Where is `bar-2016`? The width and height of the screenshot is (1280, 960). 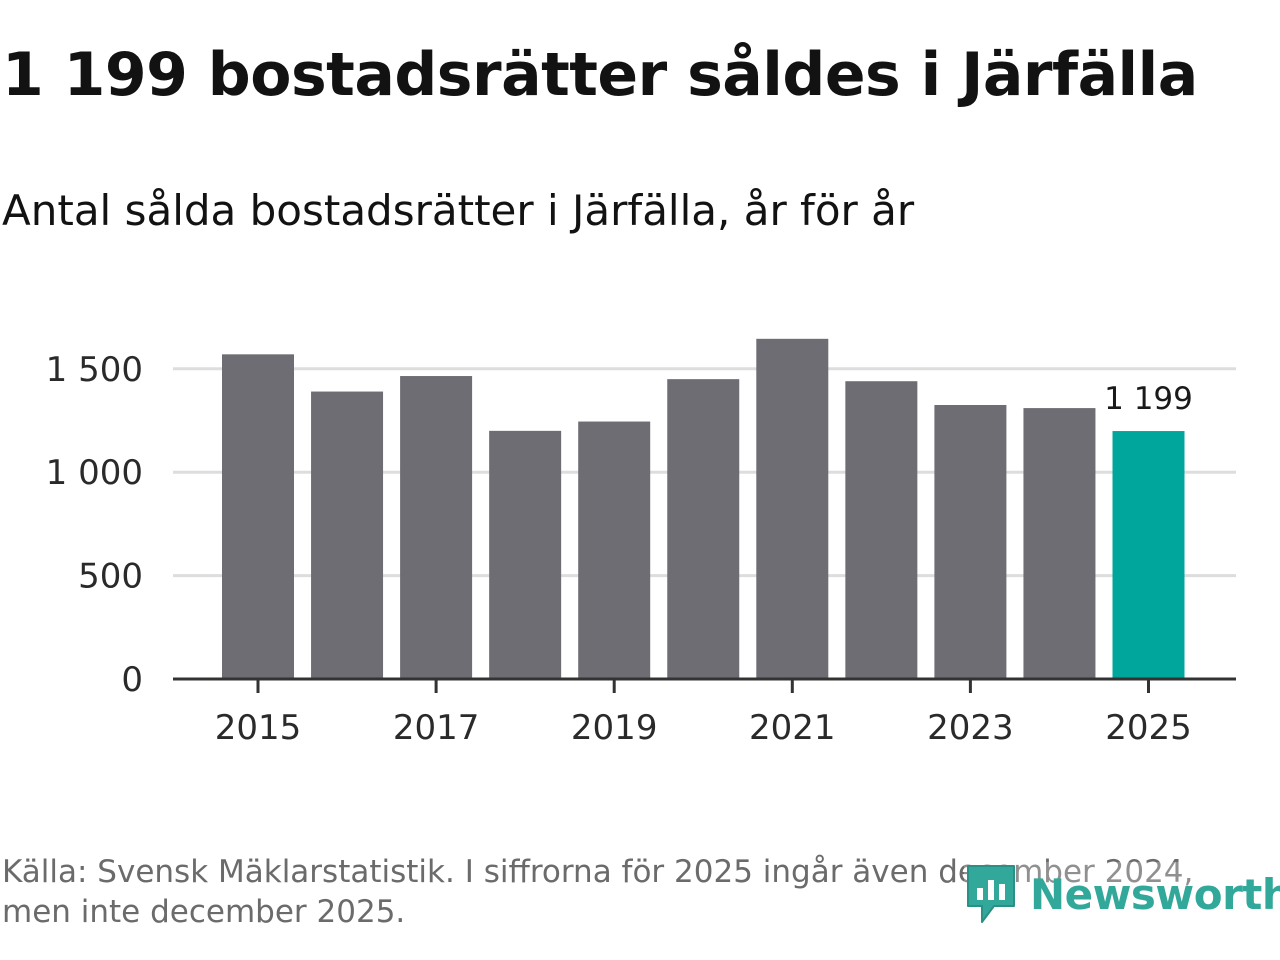 bar-2016 is located at coordinates (347, 535).